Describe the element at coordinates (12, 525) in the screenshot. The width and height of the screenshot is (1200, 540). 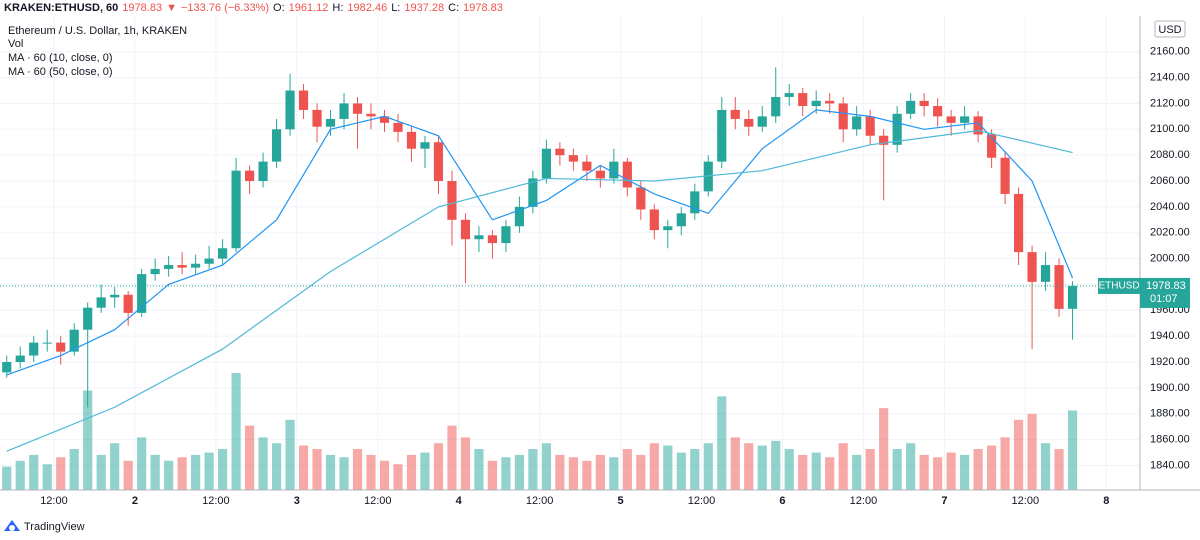
I see `brand-logo` at that location.